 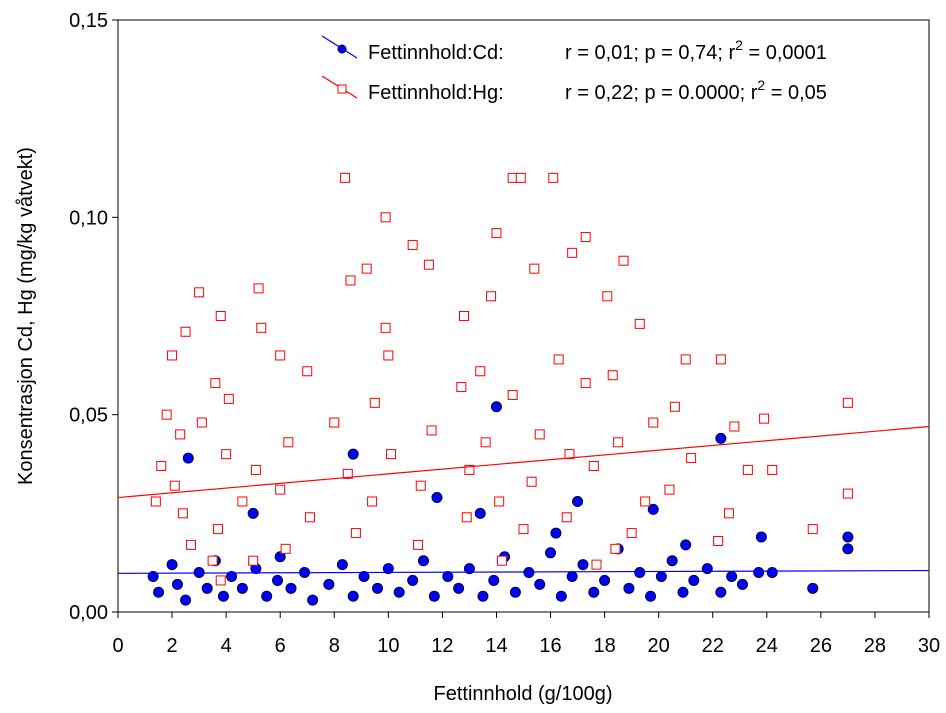 I want to click on y-tick-label: 0,05, so click(x=88, y=416).